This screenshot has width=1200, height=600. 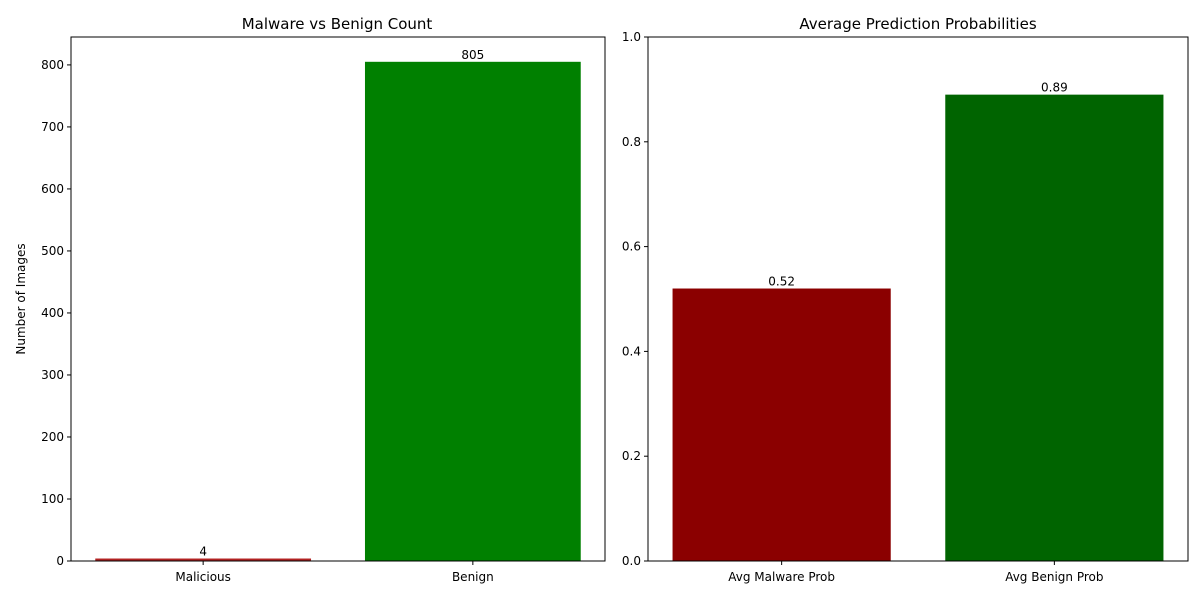 I want to click on y-tick-label: 0.8, so click(x=631, y=142).